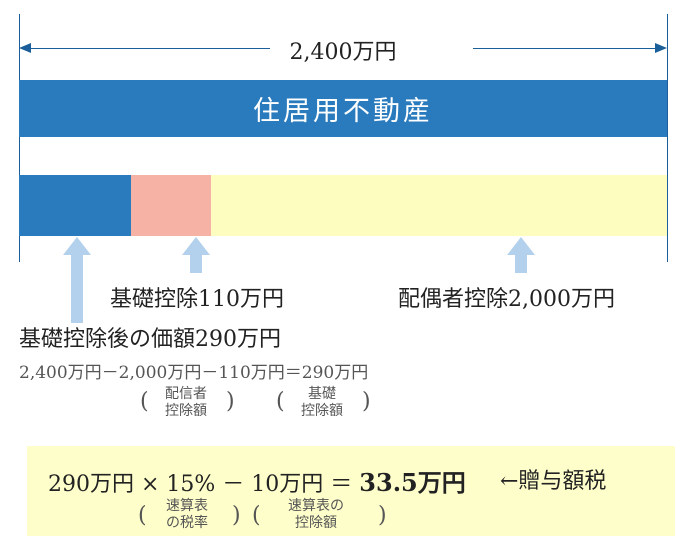 This screenshot has width=700, height=559. Describe the element at coordinates (553, 481) in the screenshot. I see `result-arrow-label: ←贈与額税` at that location.